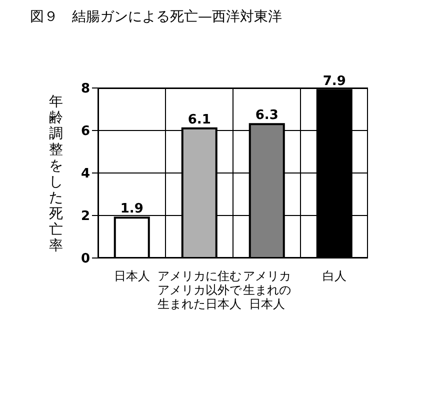 The width and height of the screenshot is (425, 405). Describe the element at coordinates (85, 259) in the screenshot. I see `y-tick-label: 0` at that location.